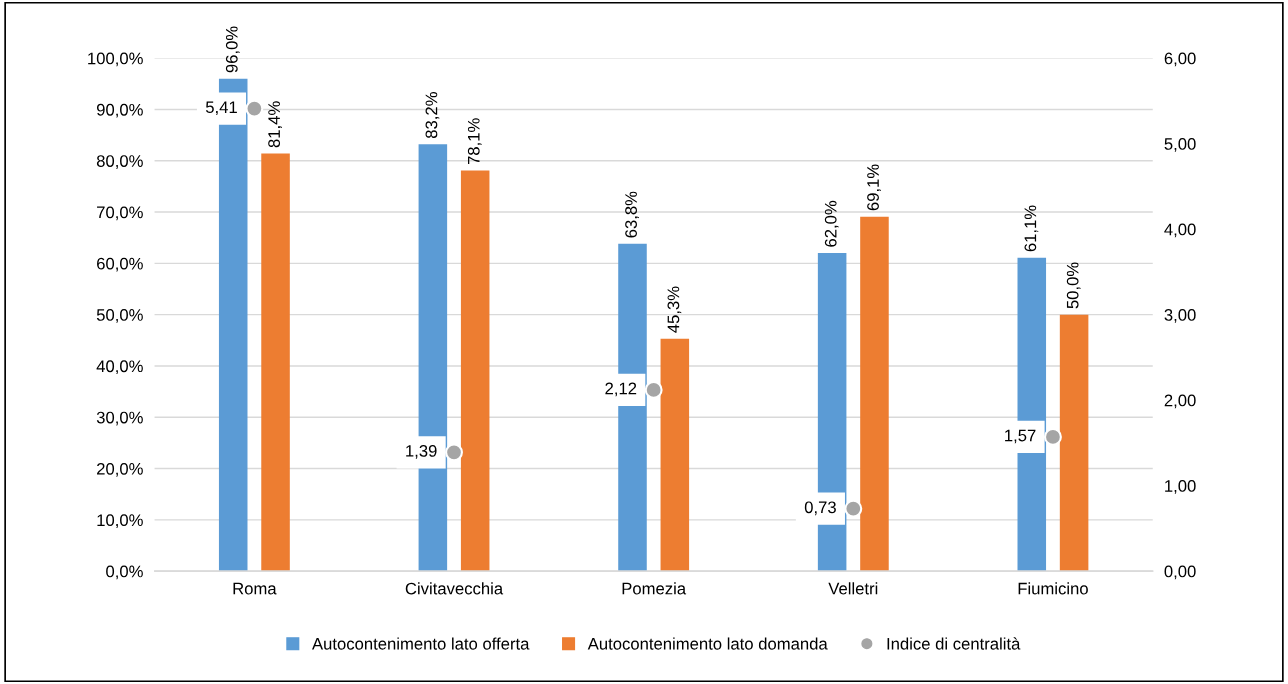 The width and height of the screenshot is (1288, 684). Describe the element at coordinates (654, 588) in the screenshot. I see `x-tick-label: Pomezia` at that location.